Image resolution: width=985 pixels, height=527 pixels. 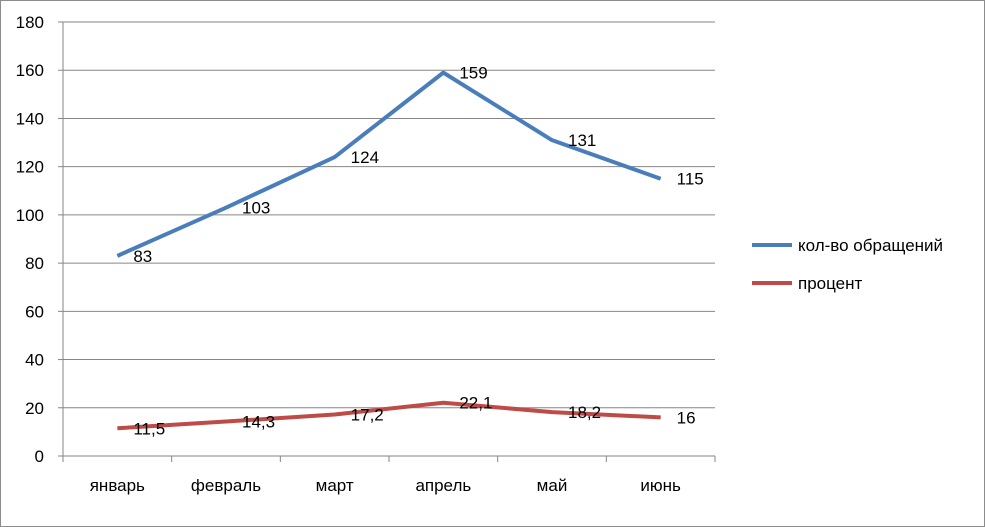 What do you see at coordinates (30, 167) in the screenshot?
I see `y-tick-label: 120` at bounding box center [30, 167].